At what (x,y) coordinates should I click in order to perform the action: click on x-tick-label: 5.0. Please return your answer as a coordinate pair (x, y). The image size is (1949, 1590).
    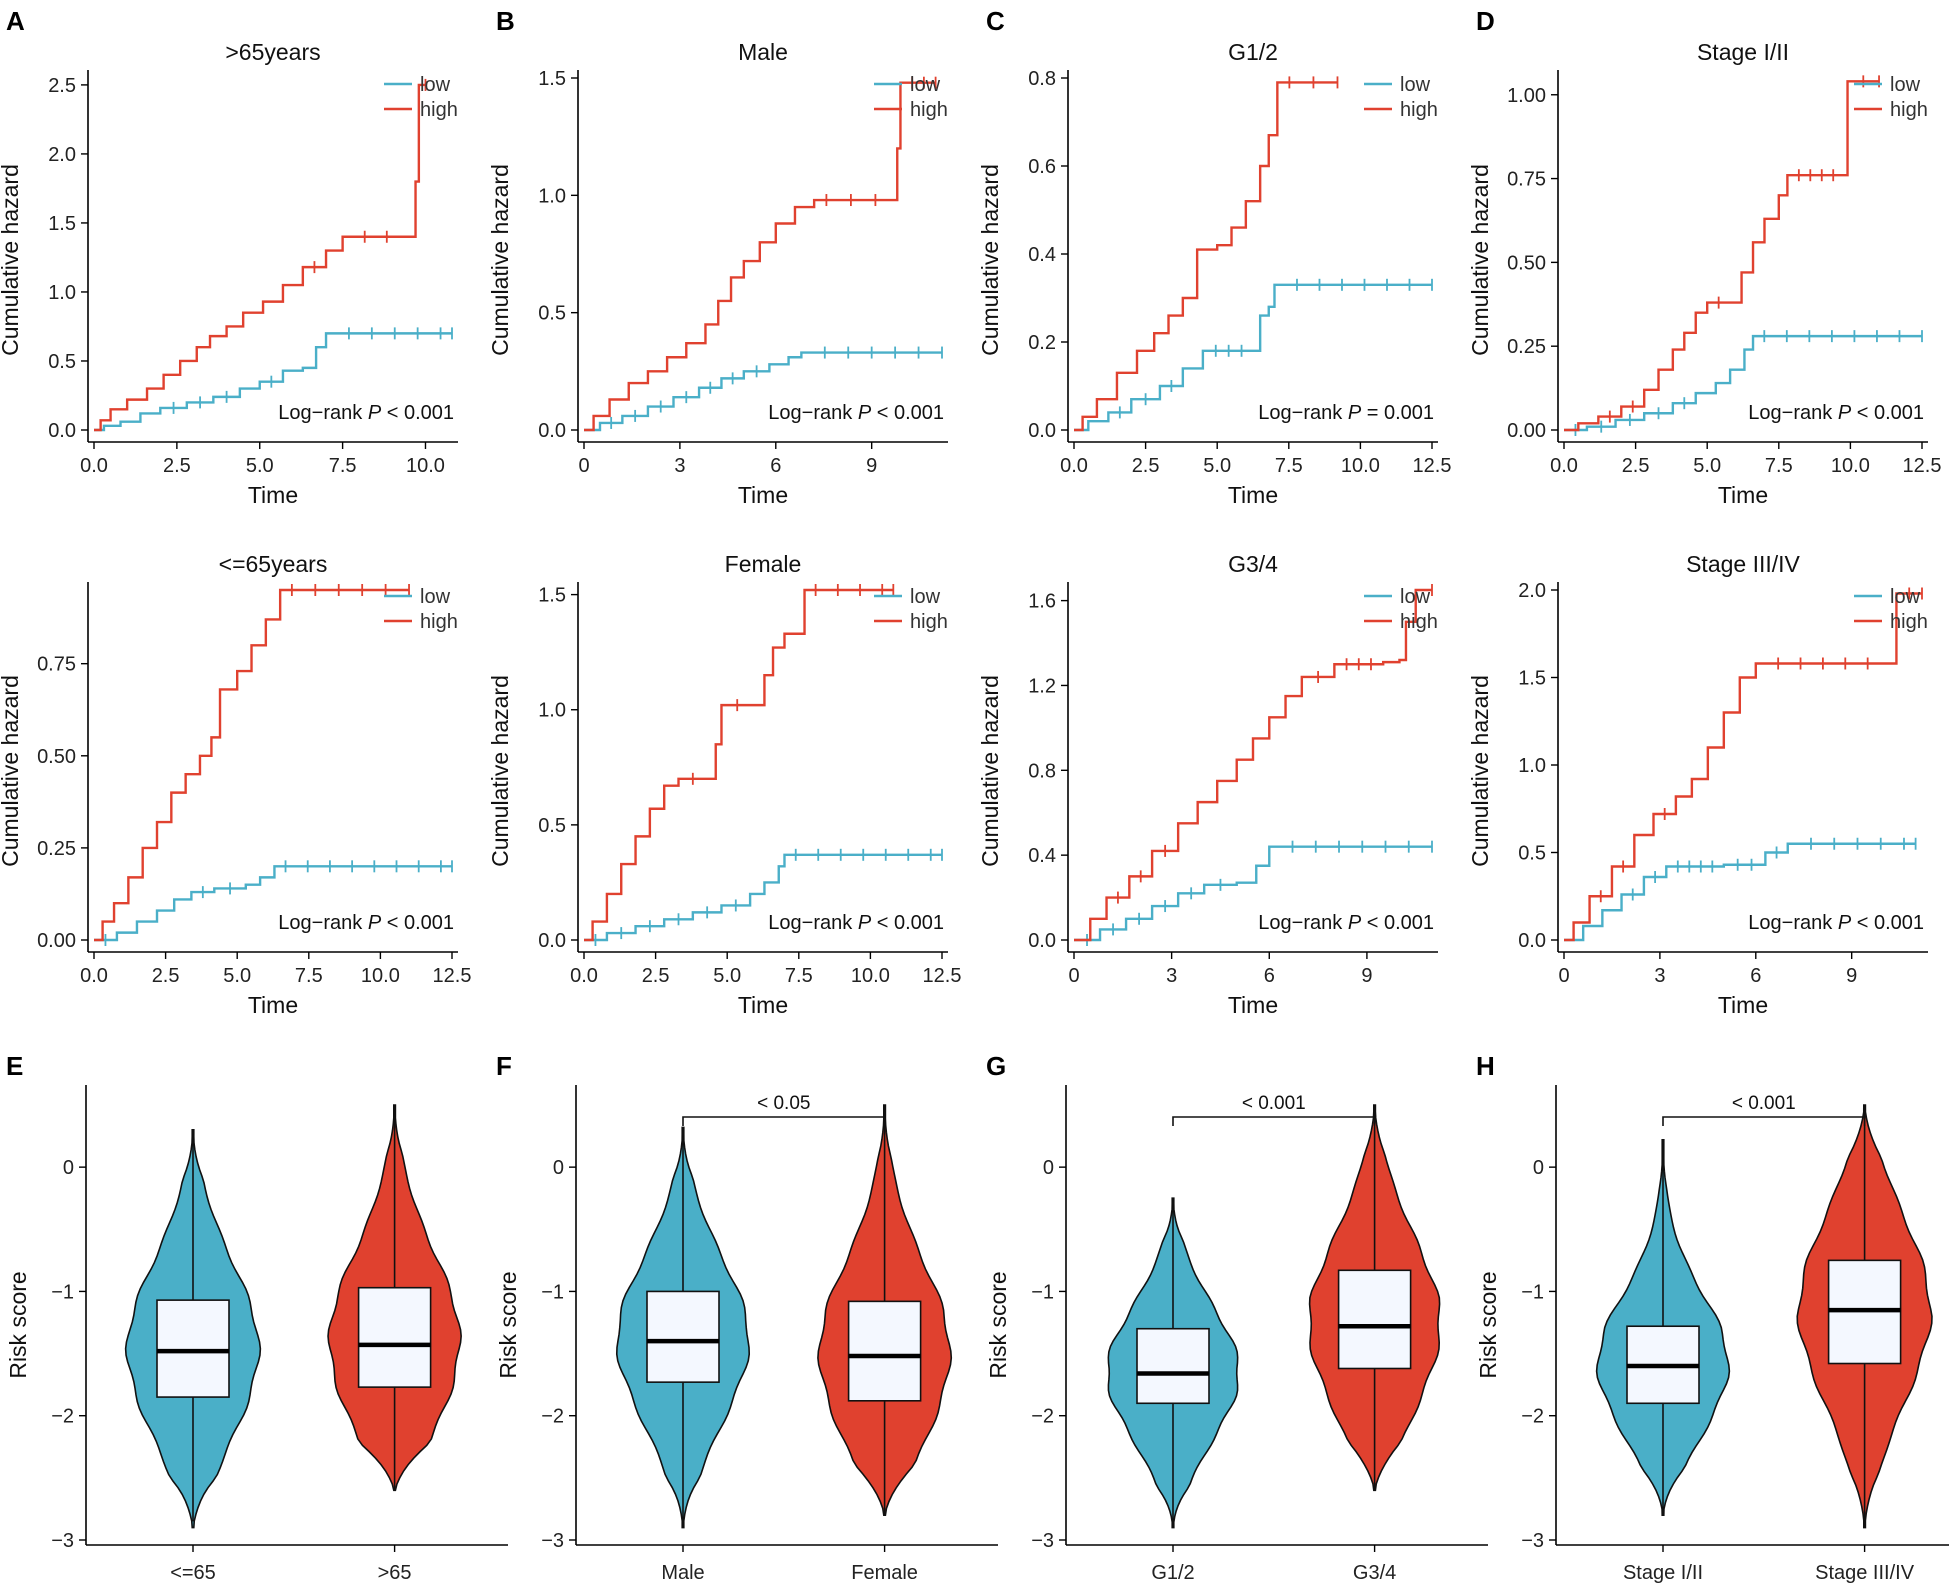
    Looking at the image, I should click on (260, 466).